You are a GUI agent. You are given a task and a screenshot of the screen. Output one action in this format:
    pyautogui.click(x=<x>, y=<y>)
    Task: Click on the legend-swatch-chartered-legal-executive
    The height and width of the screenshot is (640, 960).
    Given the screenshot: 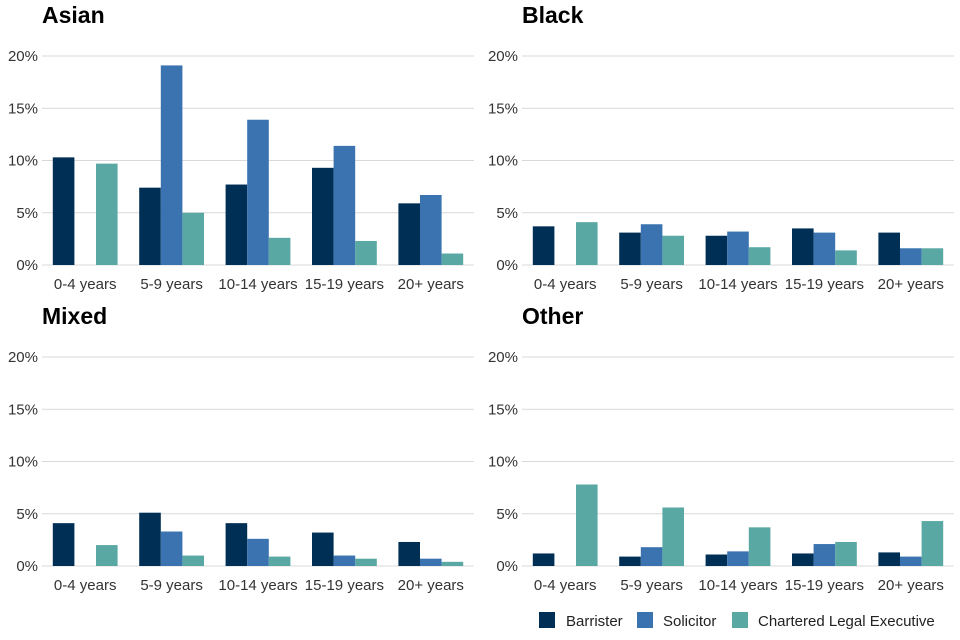 What is the action you would take?
    pyautogui.click(x=740, y=620)
    